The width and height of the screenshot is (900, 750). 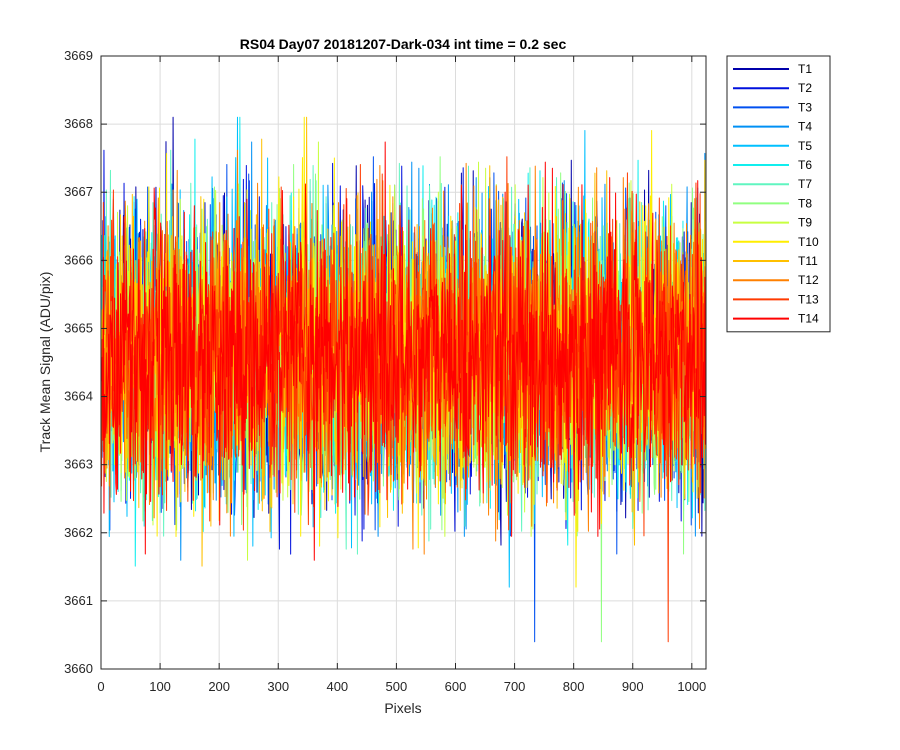 What do you see at coordinates (776, 299) in the screenshot?
I see `legend-item-t13: T13` at bounding box center [776, 299].